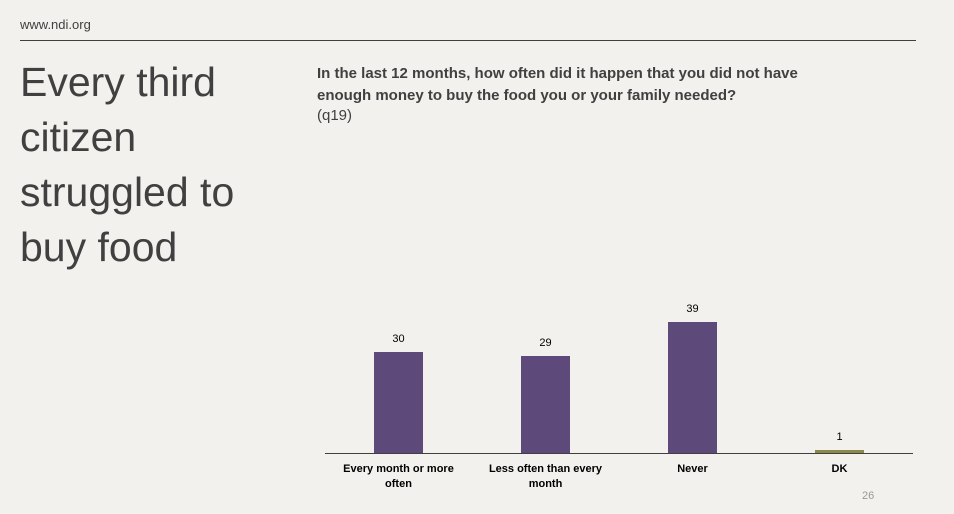  I want to click on category-label: Never, so click(692, 469).